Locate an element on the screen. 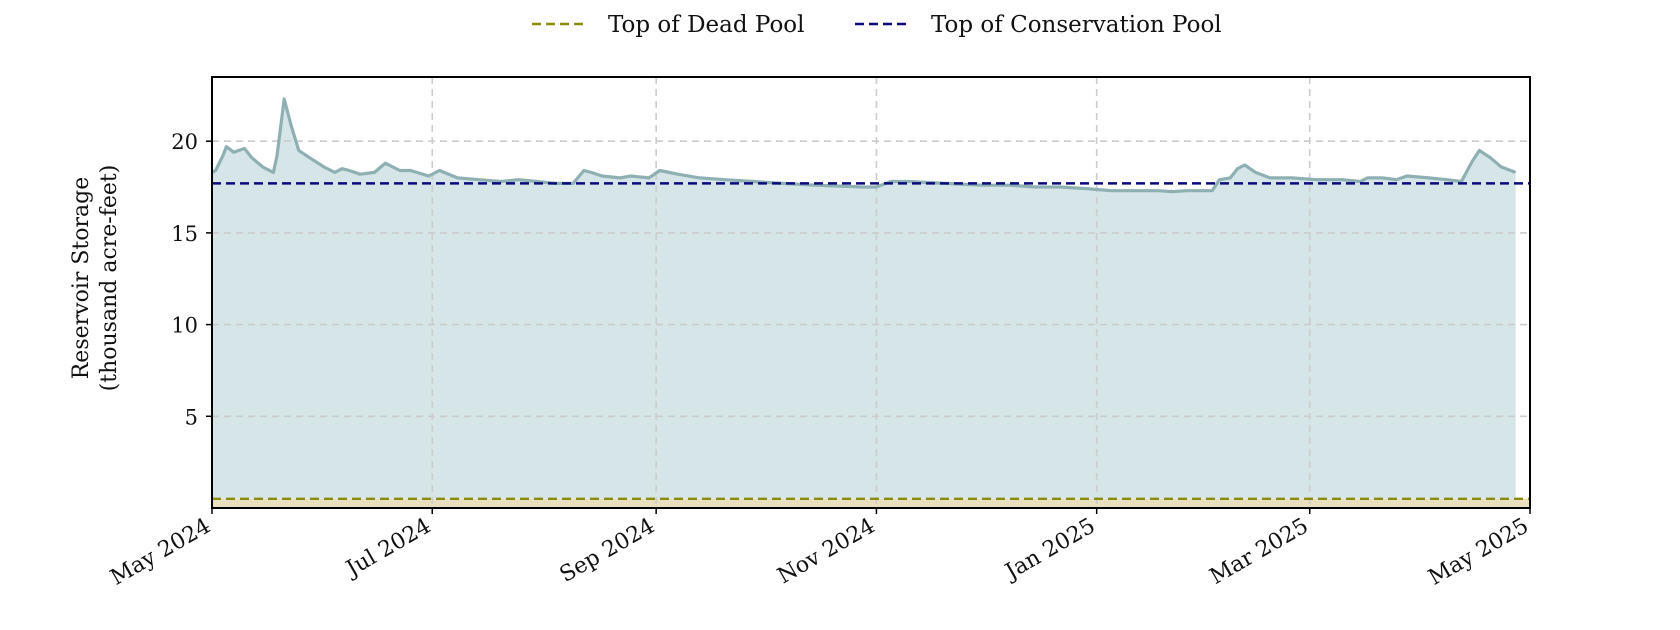 This screenshot has height=630, width=1680. legend-label-0: Top of Dead Pool is located at coordinates (706, 25).